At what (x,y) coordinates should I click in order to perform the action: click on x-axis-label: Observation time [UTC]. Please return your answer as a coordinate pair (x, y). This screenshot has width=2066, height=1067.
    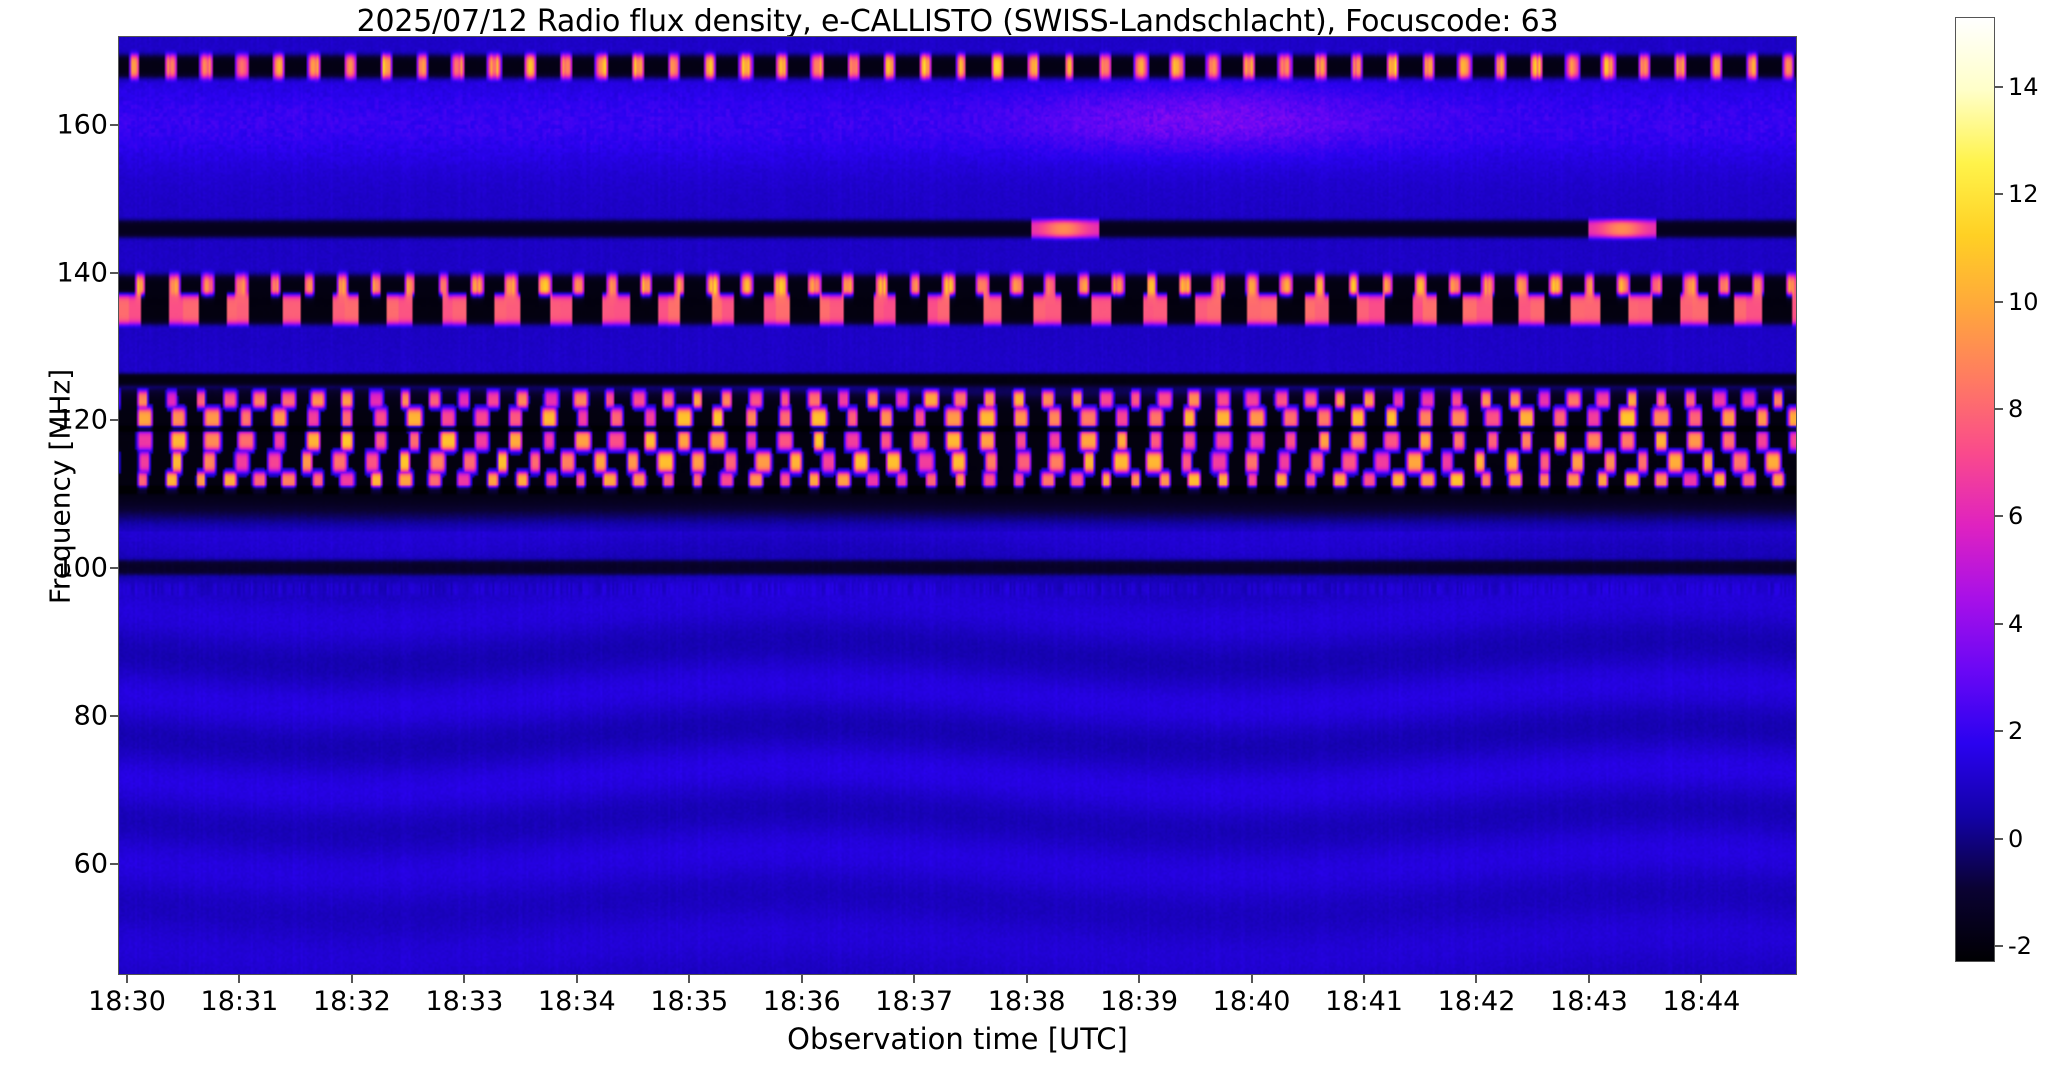
    Looking at the image, I should click on (957, 1039).